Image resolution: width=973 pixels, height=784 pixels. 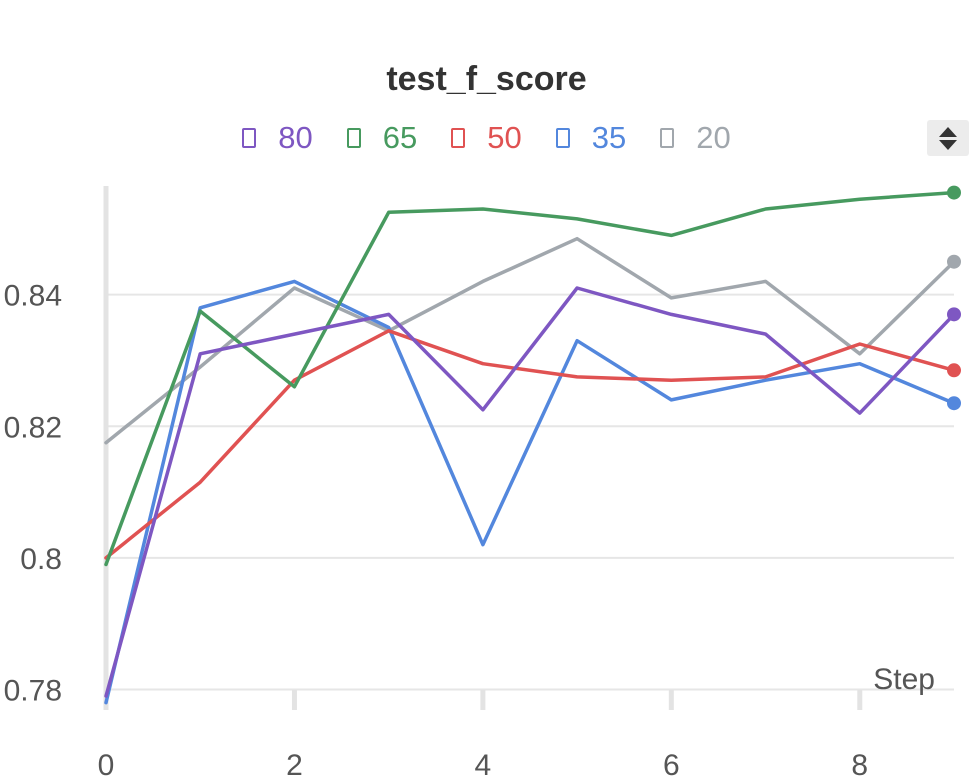 What do you see at coordinates (486, 79) in the screenshot?
I see `chart-title: test_f_score` at bounding box center [486, 79].